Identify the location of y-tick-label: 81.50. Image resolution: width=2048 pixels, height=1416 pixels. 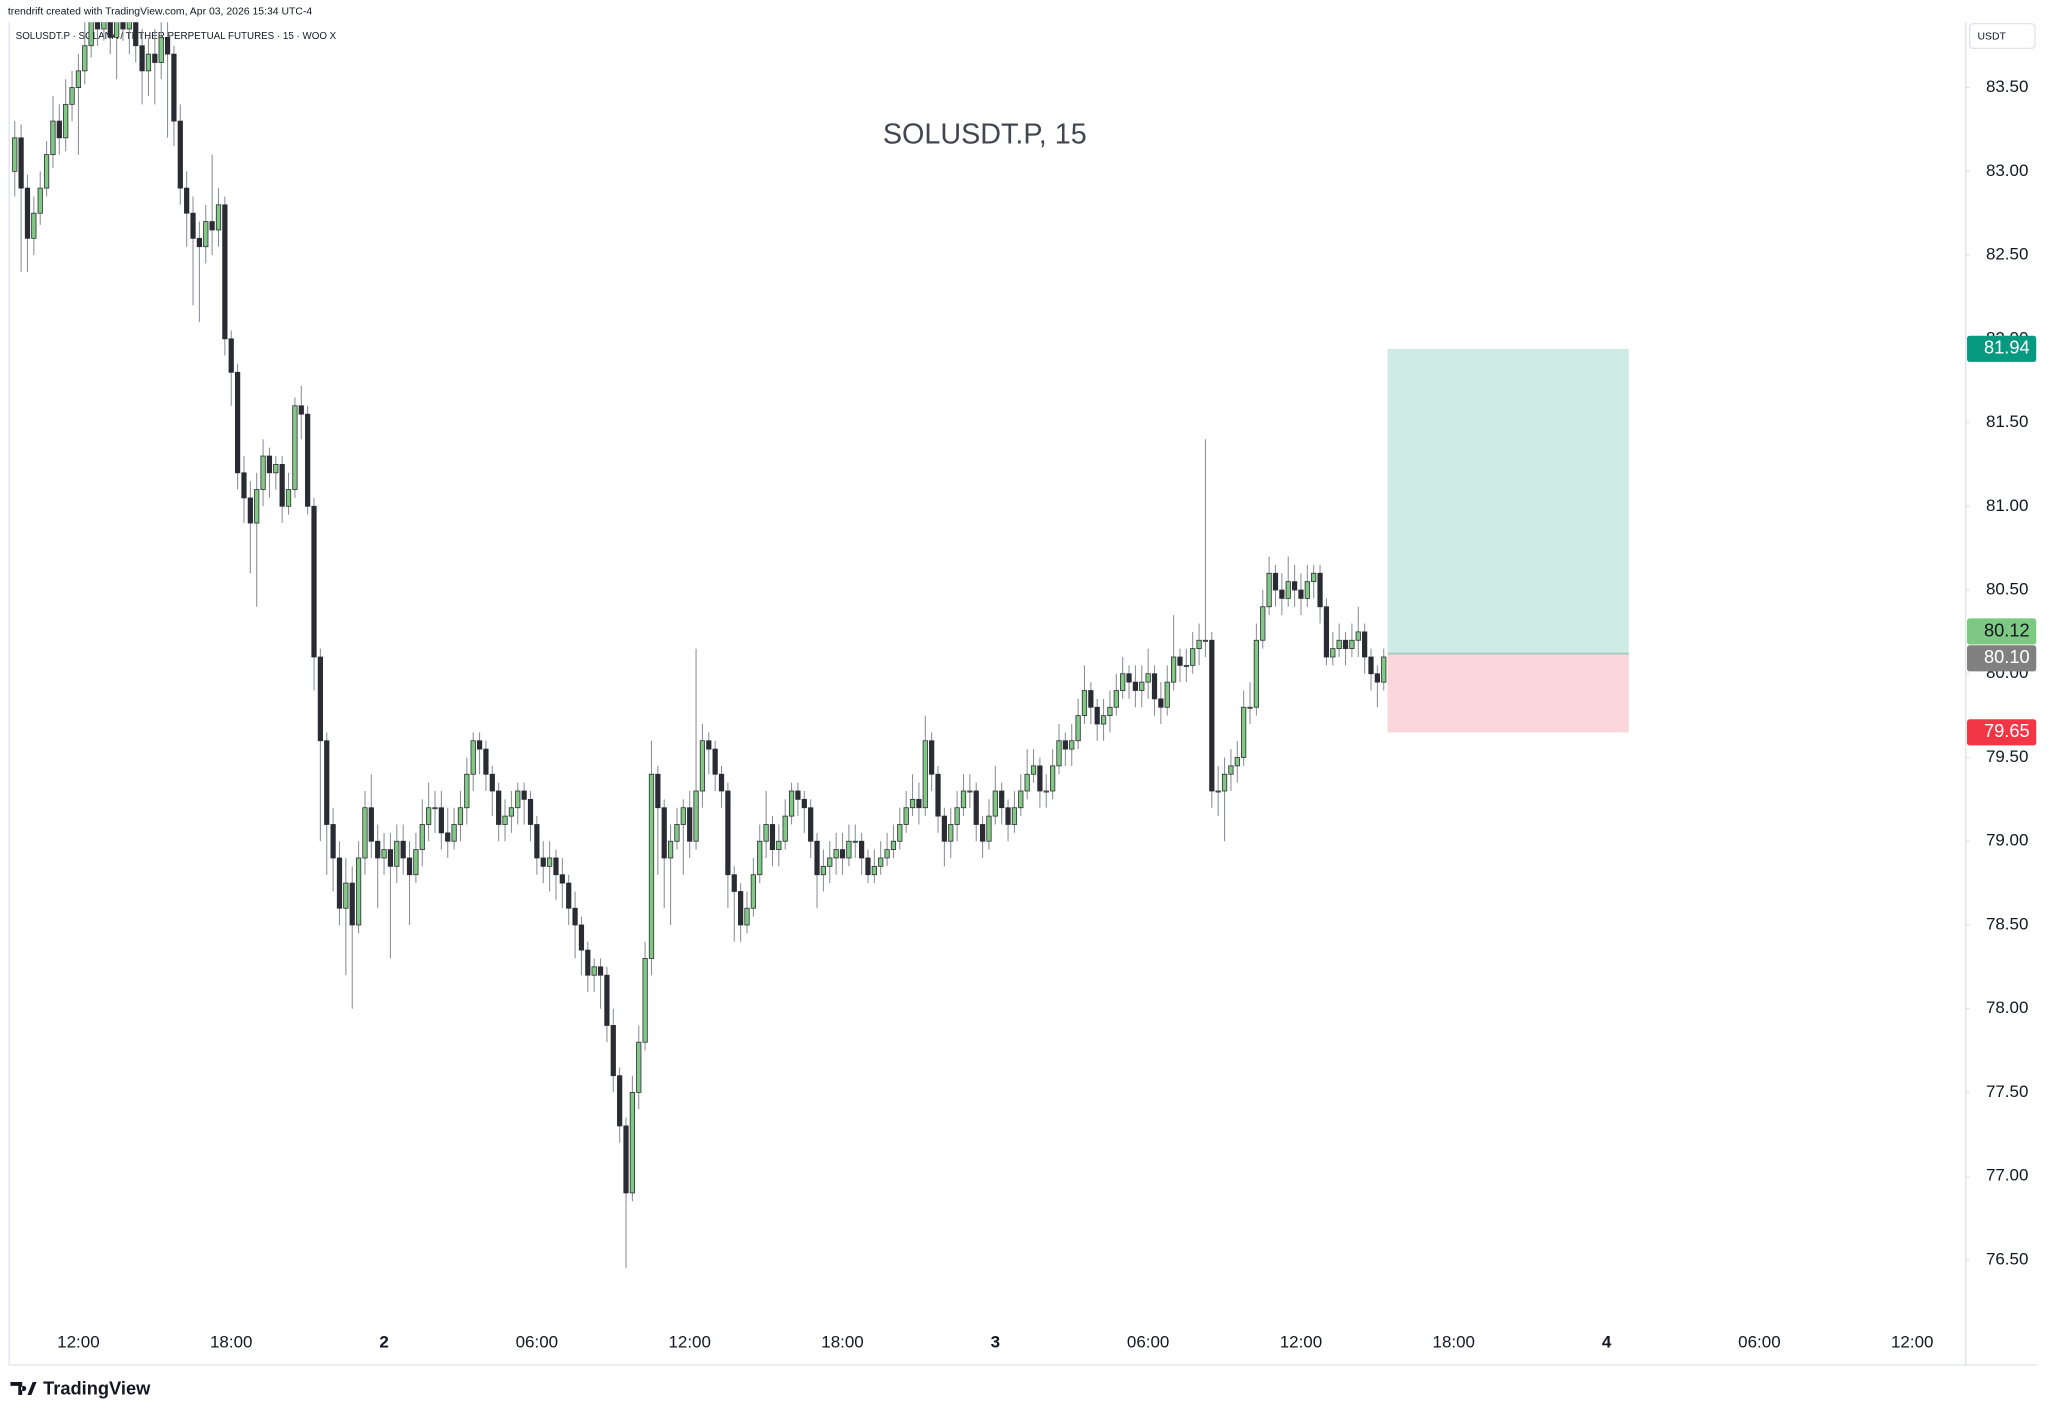
(2007, 421).